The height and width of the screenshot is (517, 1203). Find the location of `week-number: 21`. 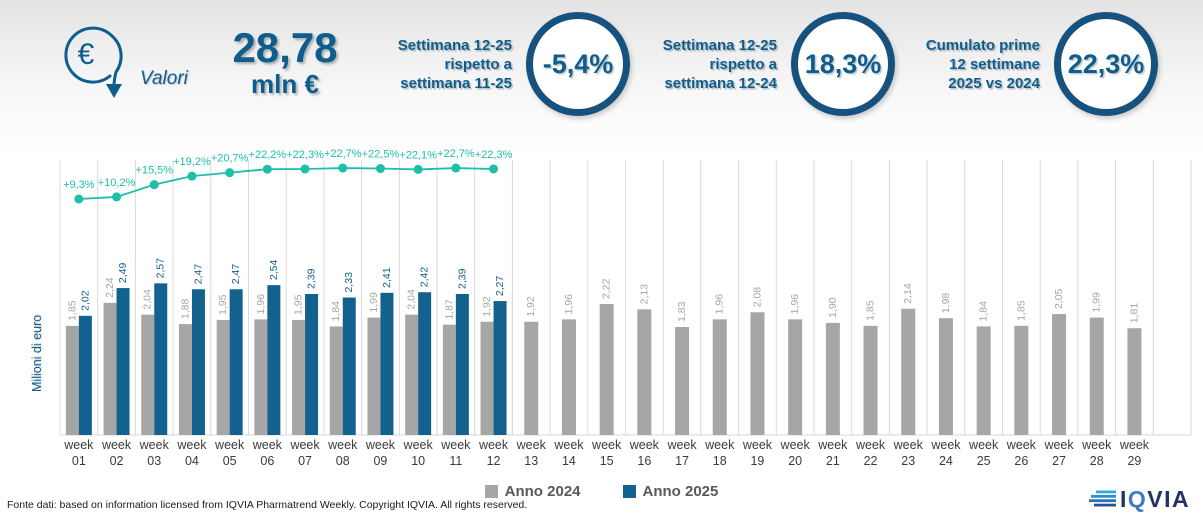

week-number: 21 is located at coordinates (833, 461).